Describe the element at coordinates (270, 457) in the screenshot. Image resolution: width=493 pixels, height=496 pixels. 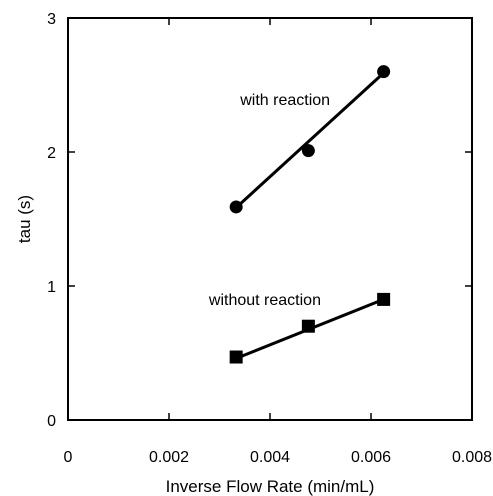
I see `x-tick-label: 0.004` at that location.